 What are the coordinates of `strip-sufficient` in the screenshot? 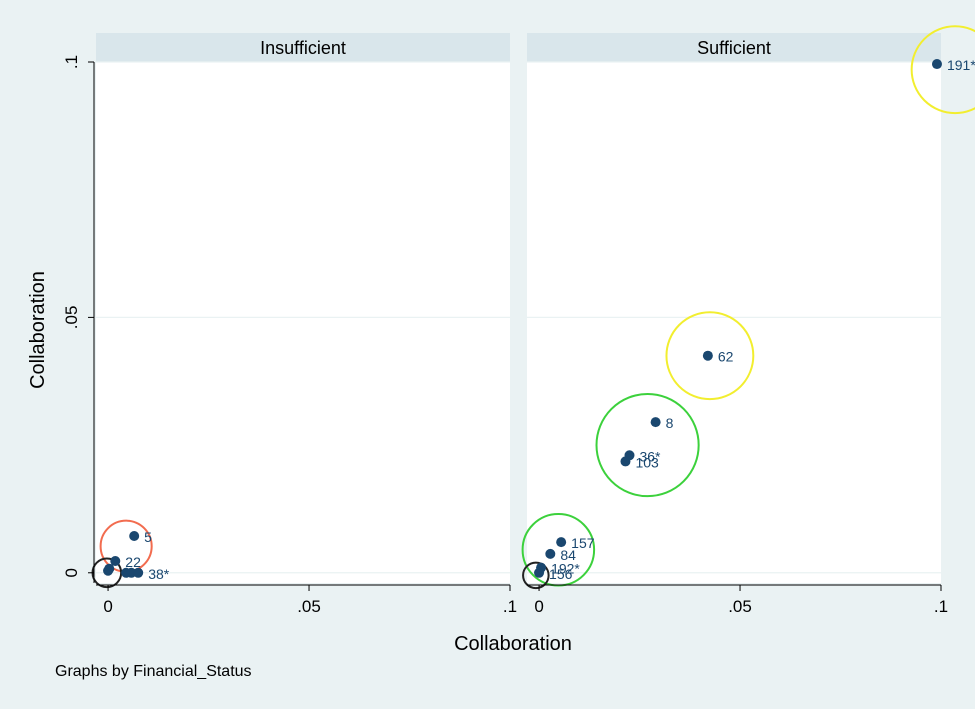 It's located at (734, 47).